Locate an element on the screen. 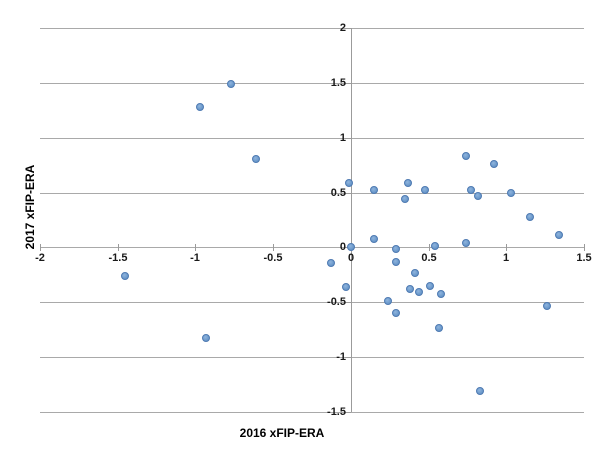 The image size is (612, 453). x-tick-label: -2 is located at coordinates (40, 258).